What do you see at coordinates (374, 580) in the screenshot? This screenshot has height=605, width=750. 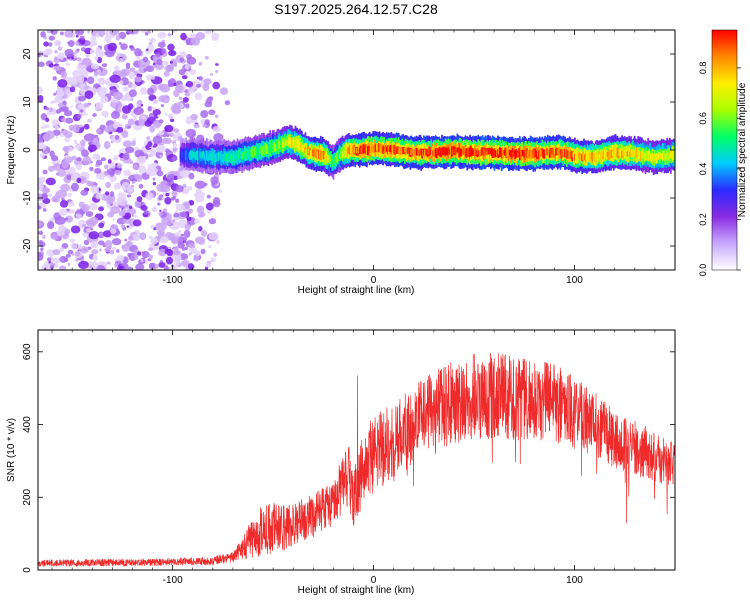 I see `x-tick-label: 0` at bounding box center [374, 580].